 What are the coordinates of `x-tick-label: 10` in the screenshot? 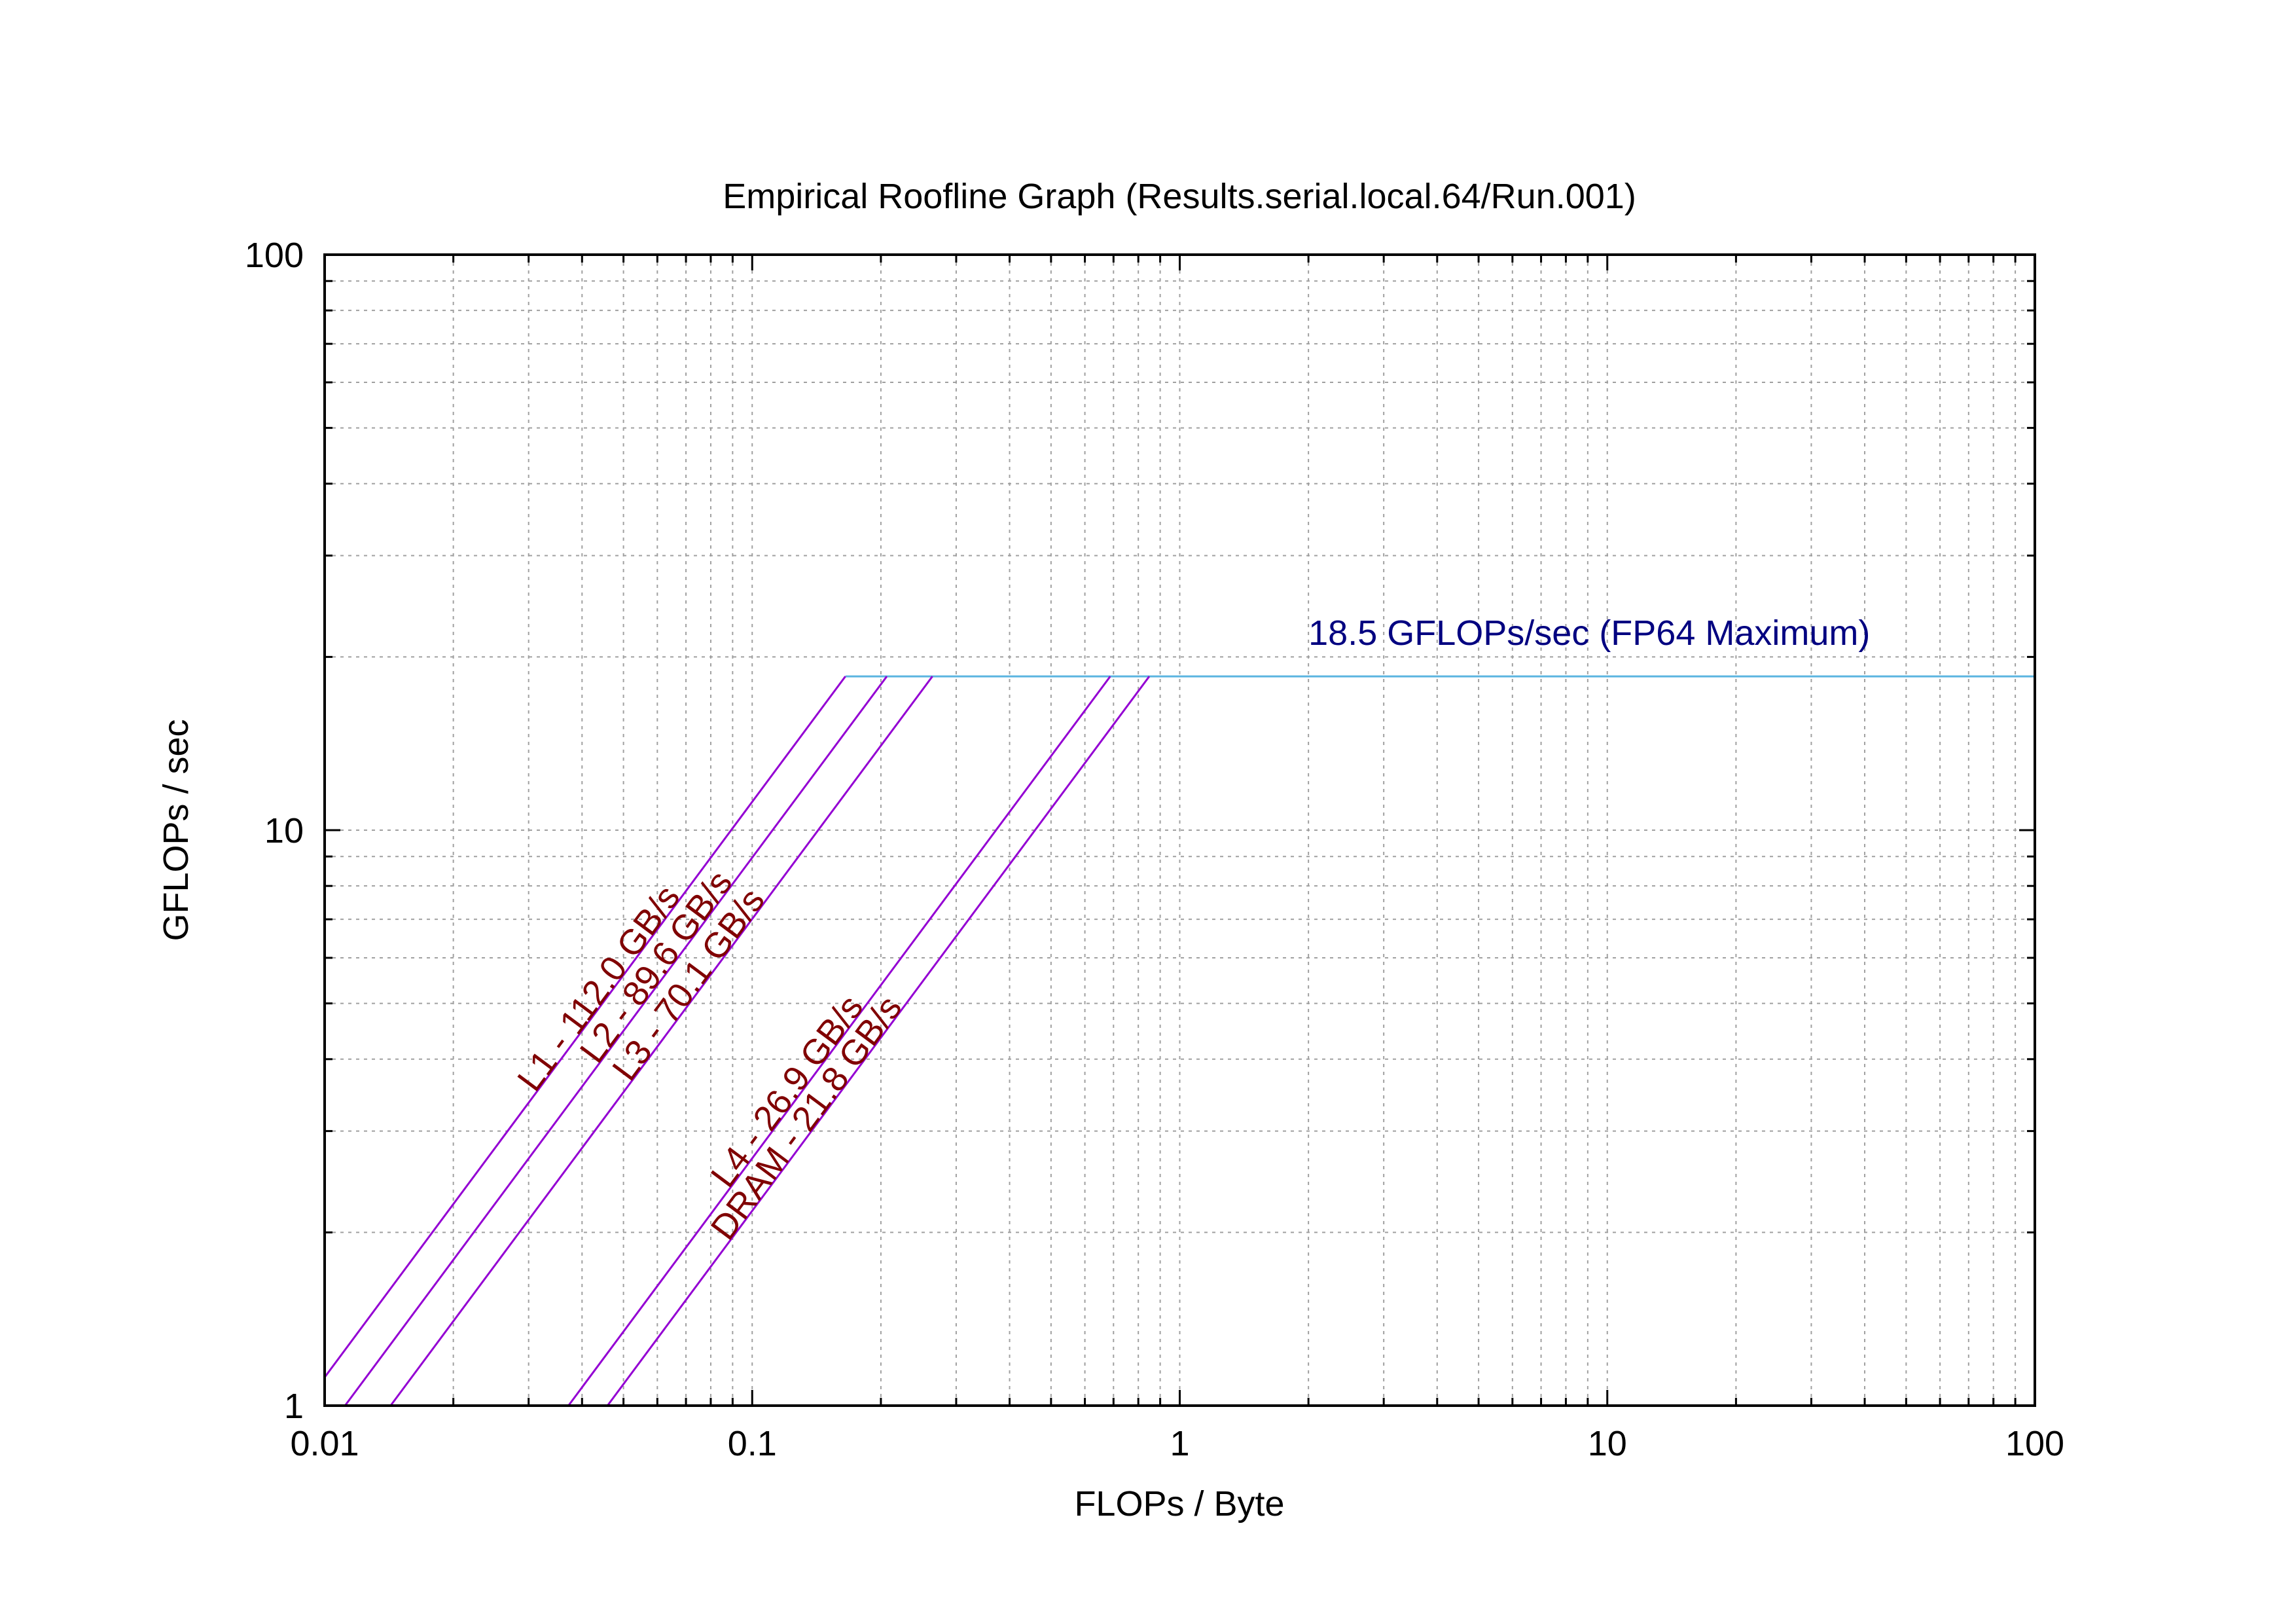 It's located at (1607, 1443).